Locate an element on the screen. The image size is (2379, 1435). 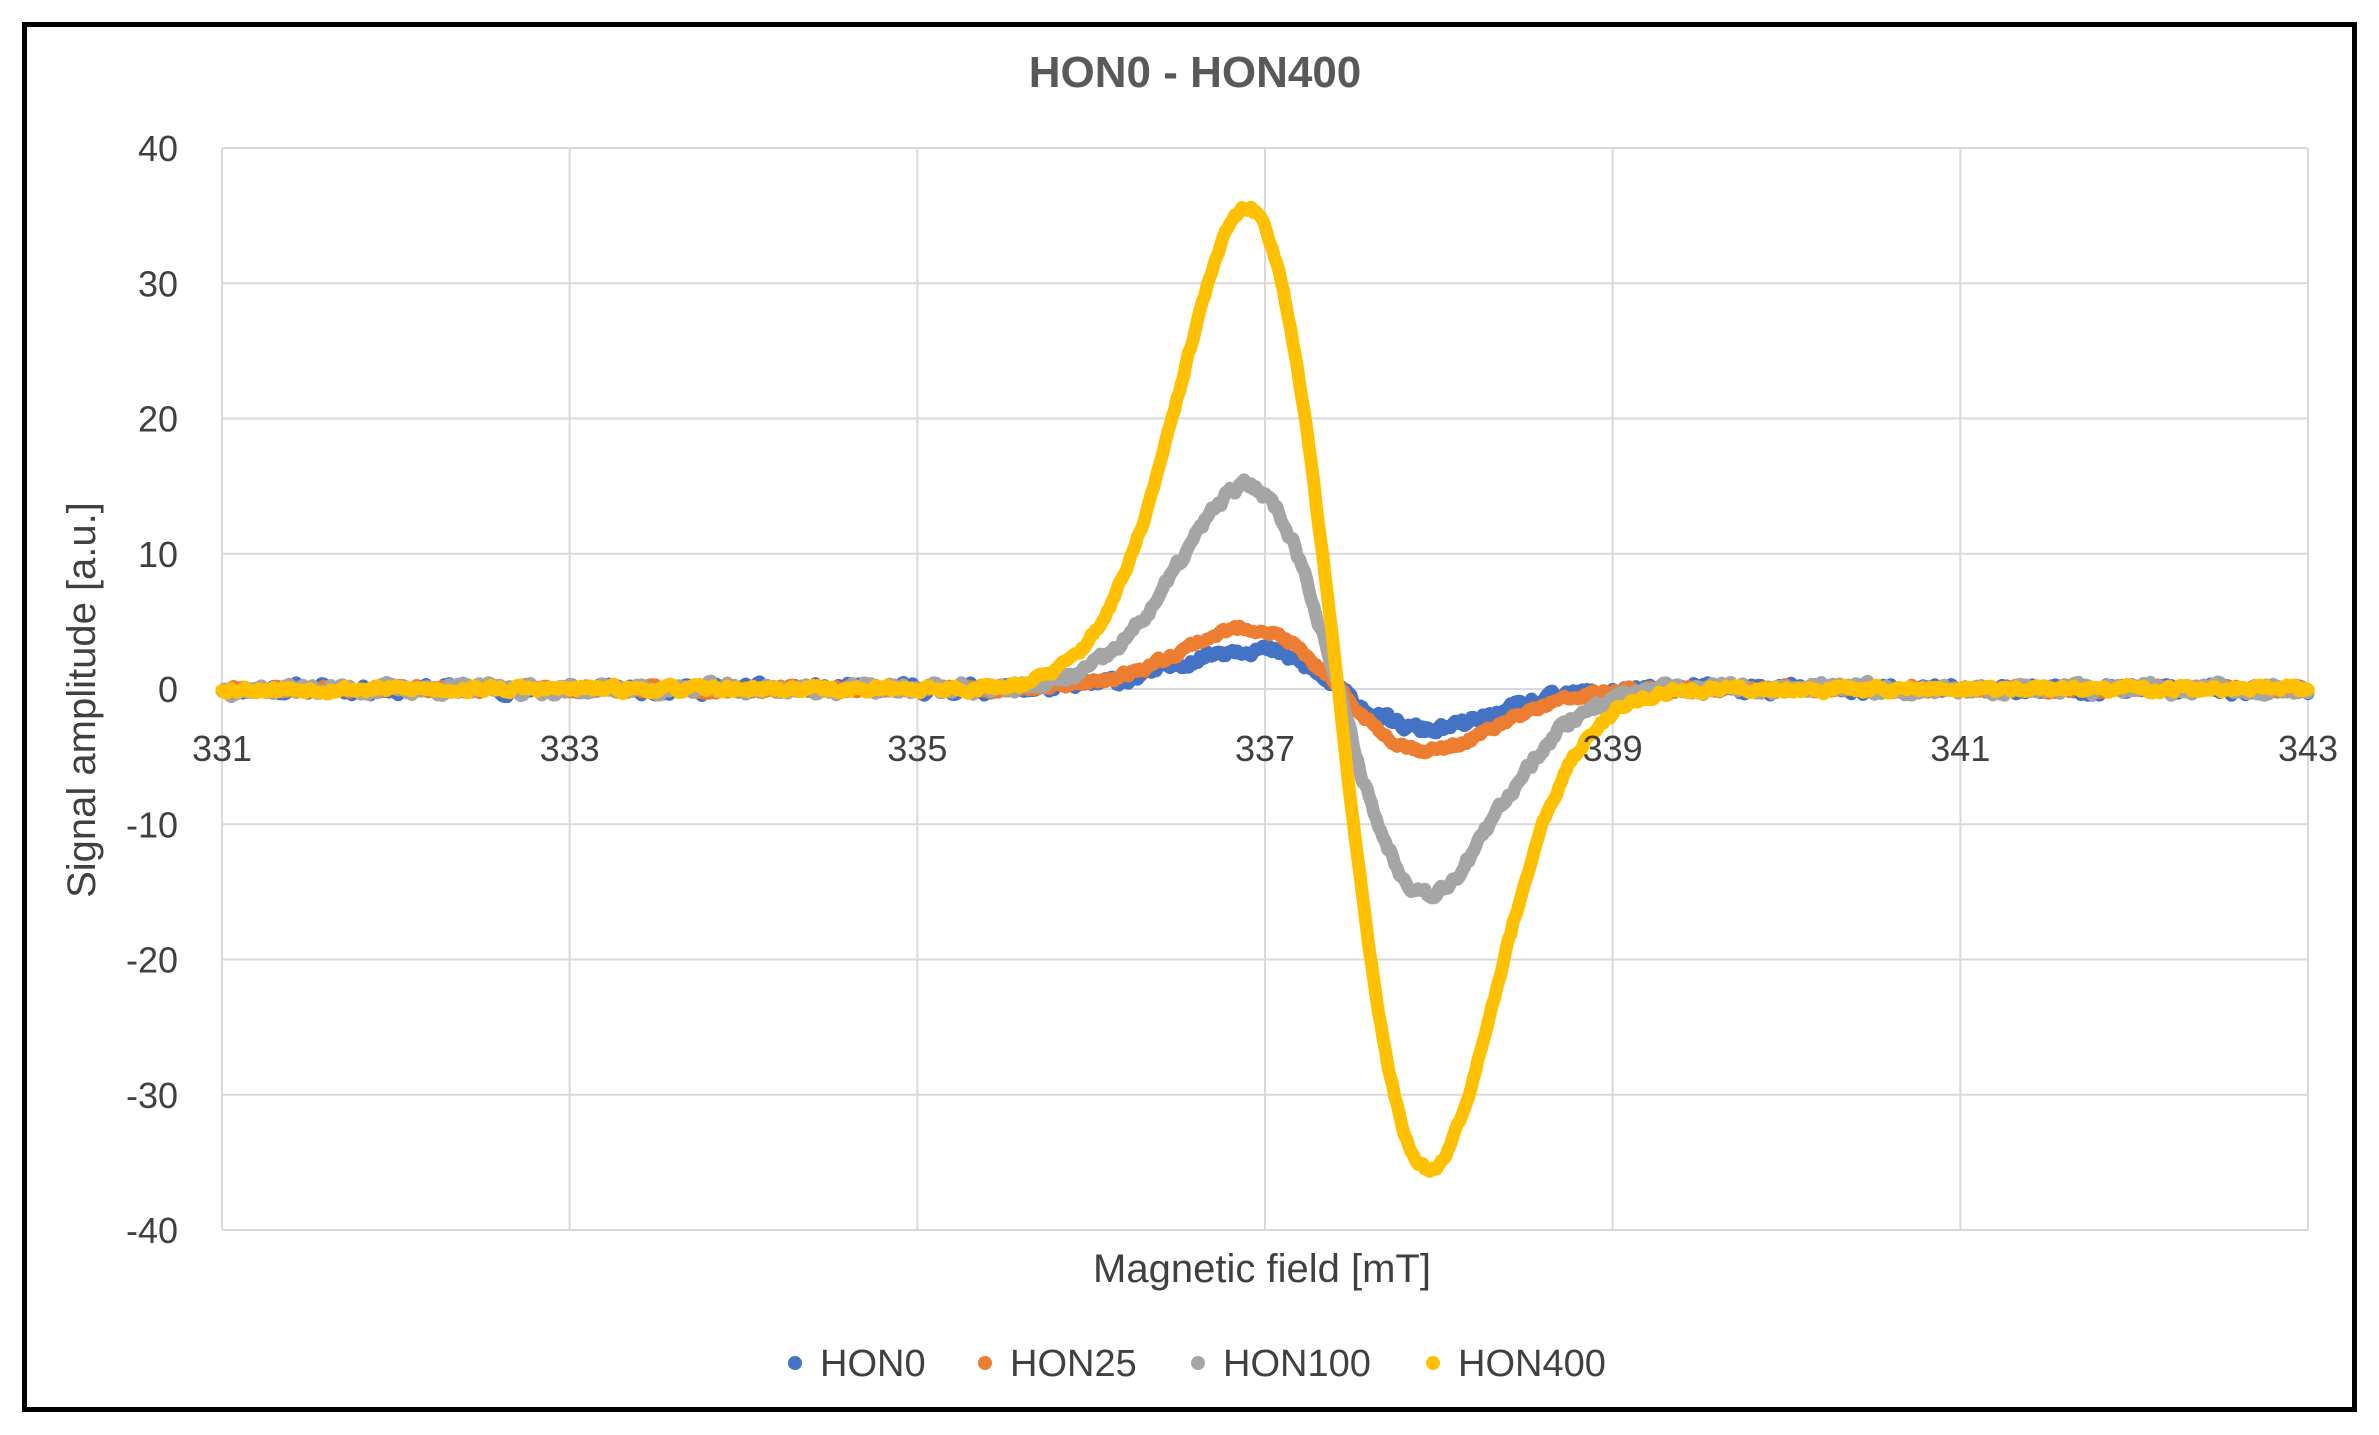
y-axis-title: Signal amplitude [a.u.] is located at coordinates (82, 700).